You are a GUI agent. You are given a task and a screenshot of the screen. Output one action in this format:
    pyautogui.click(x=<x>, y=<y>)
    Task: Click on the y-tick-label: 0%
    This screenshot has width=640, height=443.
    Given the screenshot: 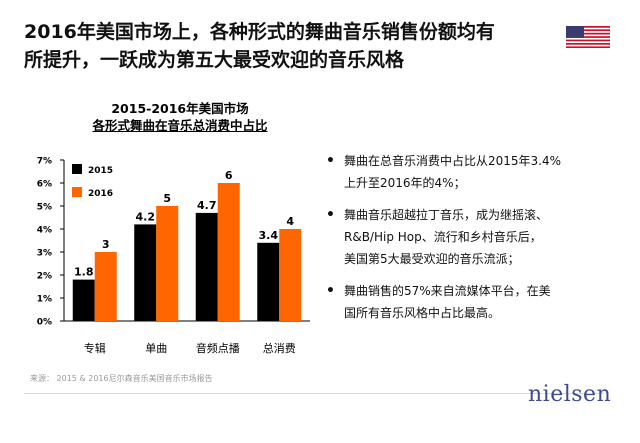 What is the action you would take?
    pyautogui.click(x=44, y=323)
    